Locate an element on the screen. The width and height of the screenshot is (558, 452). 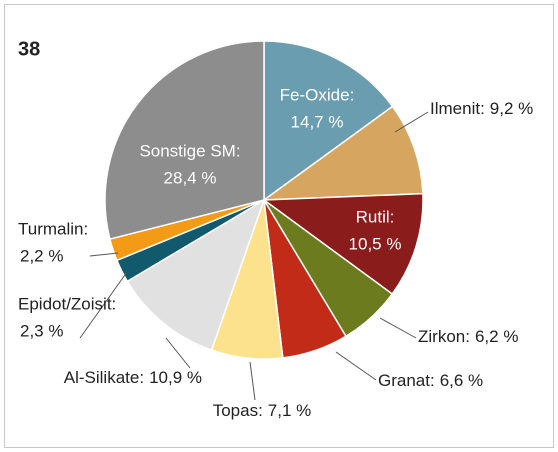
slice-label: Sonstige SM: is located at coordinates (189, 150).